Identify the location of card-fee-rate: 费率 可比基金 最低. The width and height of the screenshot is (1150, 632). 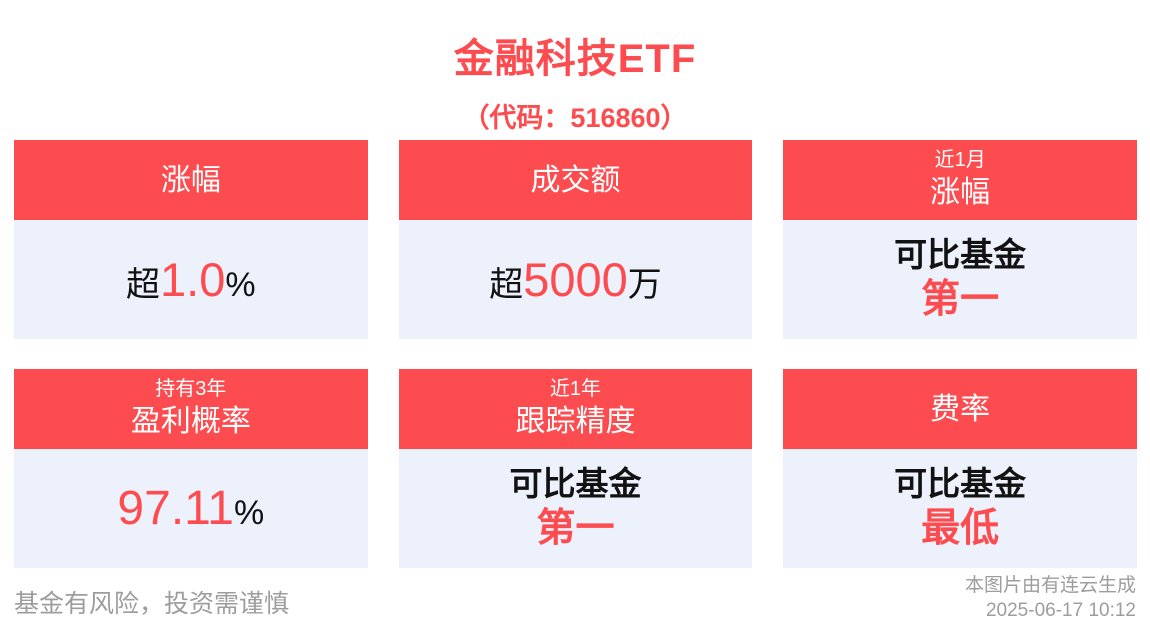
(960, 468).